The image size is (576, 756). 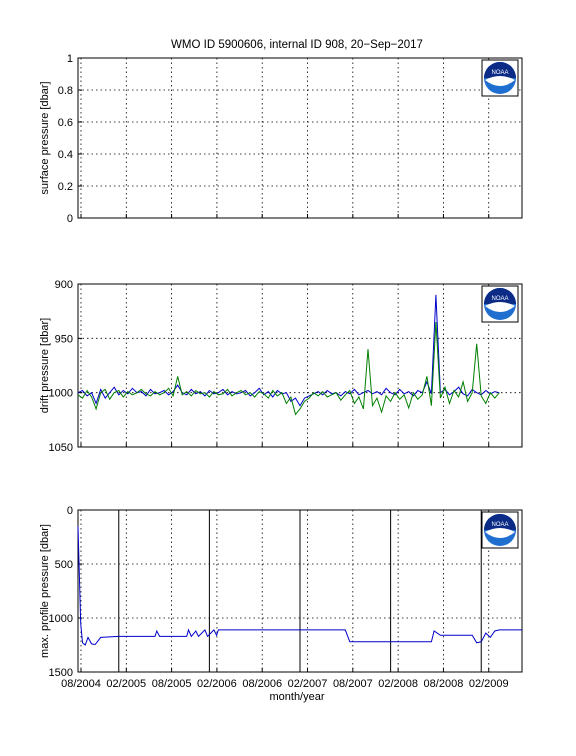 I want to click on x-tick-label-6: 08/2007, so click(x=353, y=684).